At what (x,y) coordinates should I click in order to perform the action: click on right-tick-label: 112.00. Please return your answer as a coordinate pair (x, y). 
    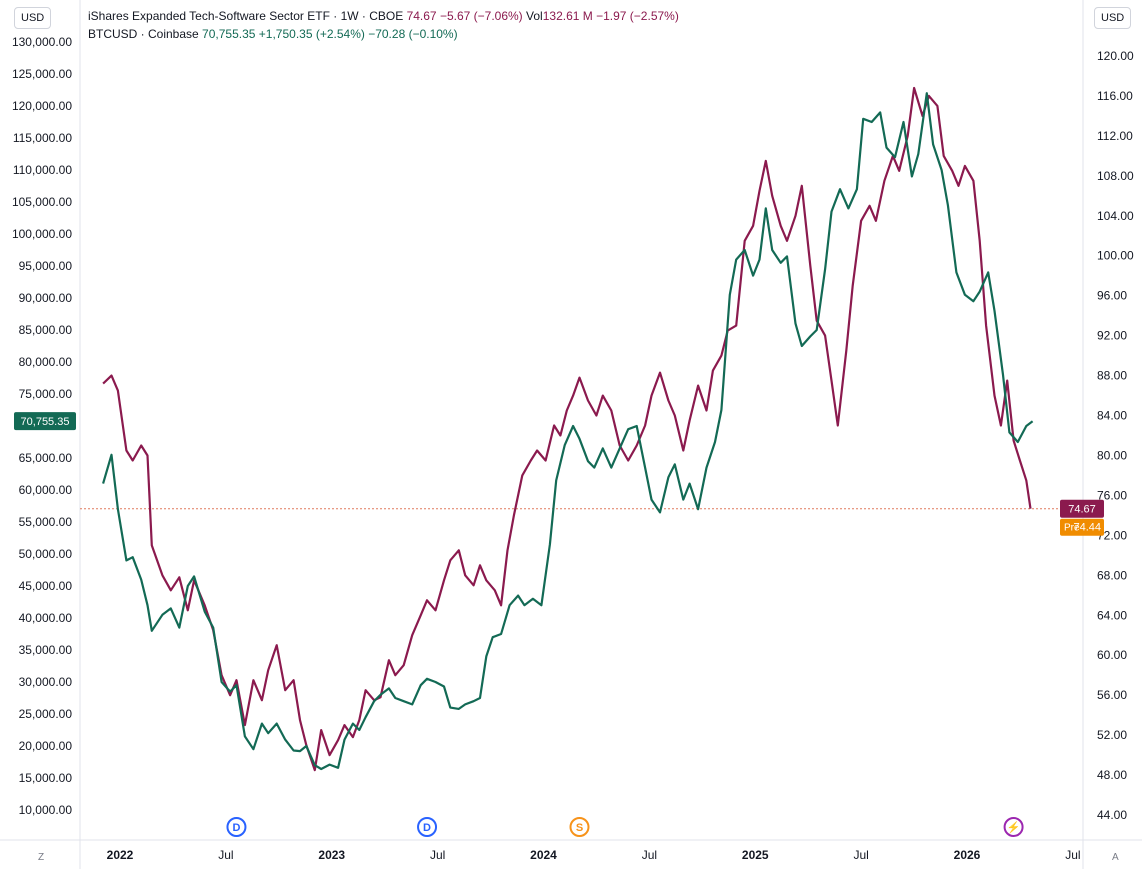
    Looking at the image, I should click on (1115, 136).